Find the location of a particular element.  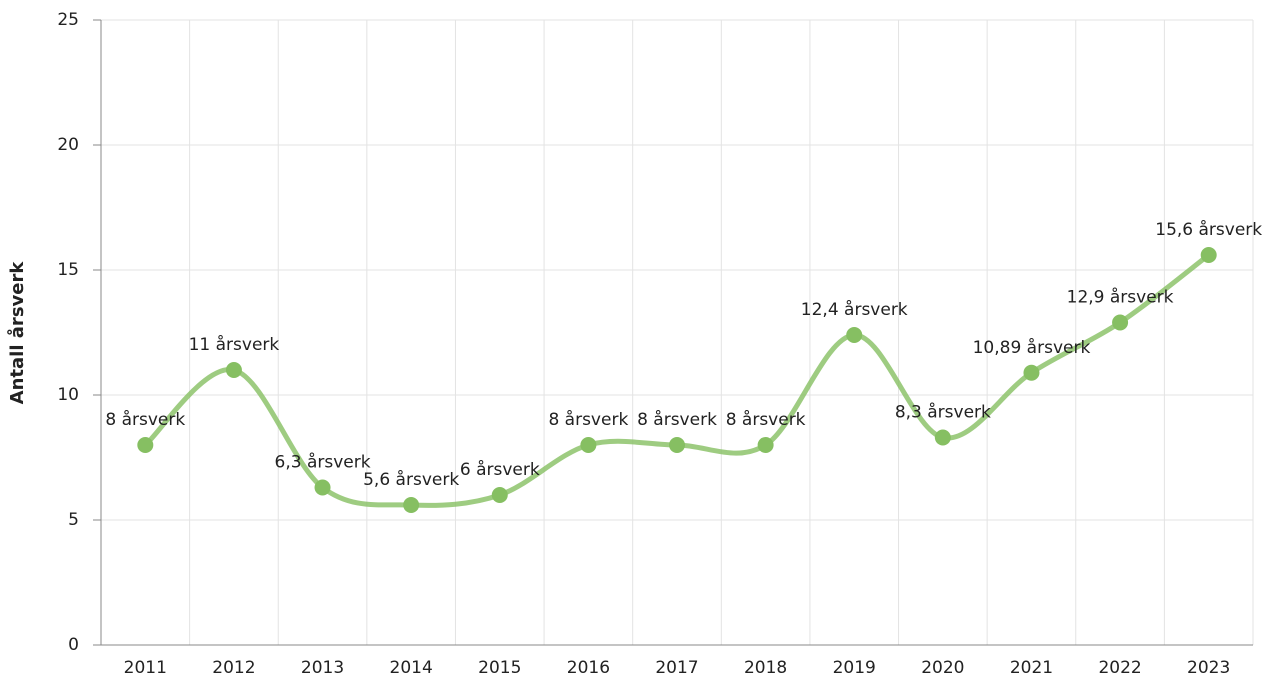

data-label: 8,3 årsverk is located at coordinates (943, 412).